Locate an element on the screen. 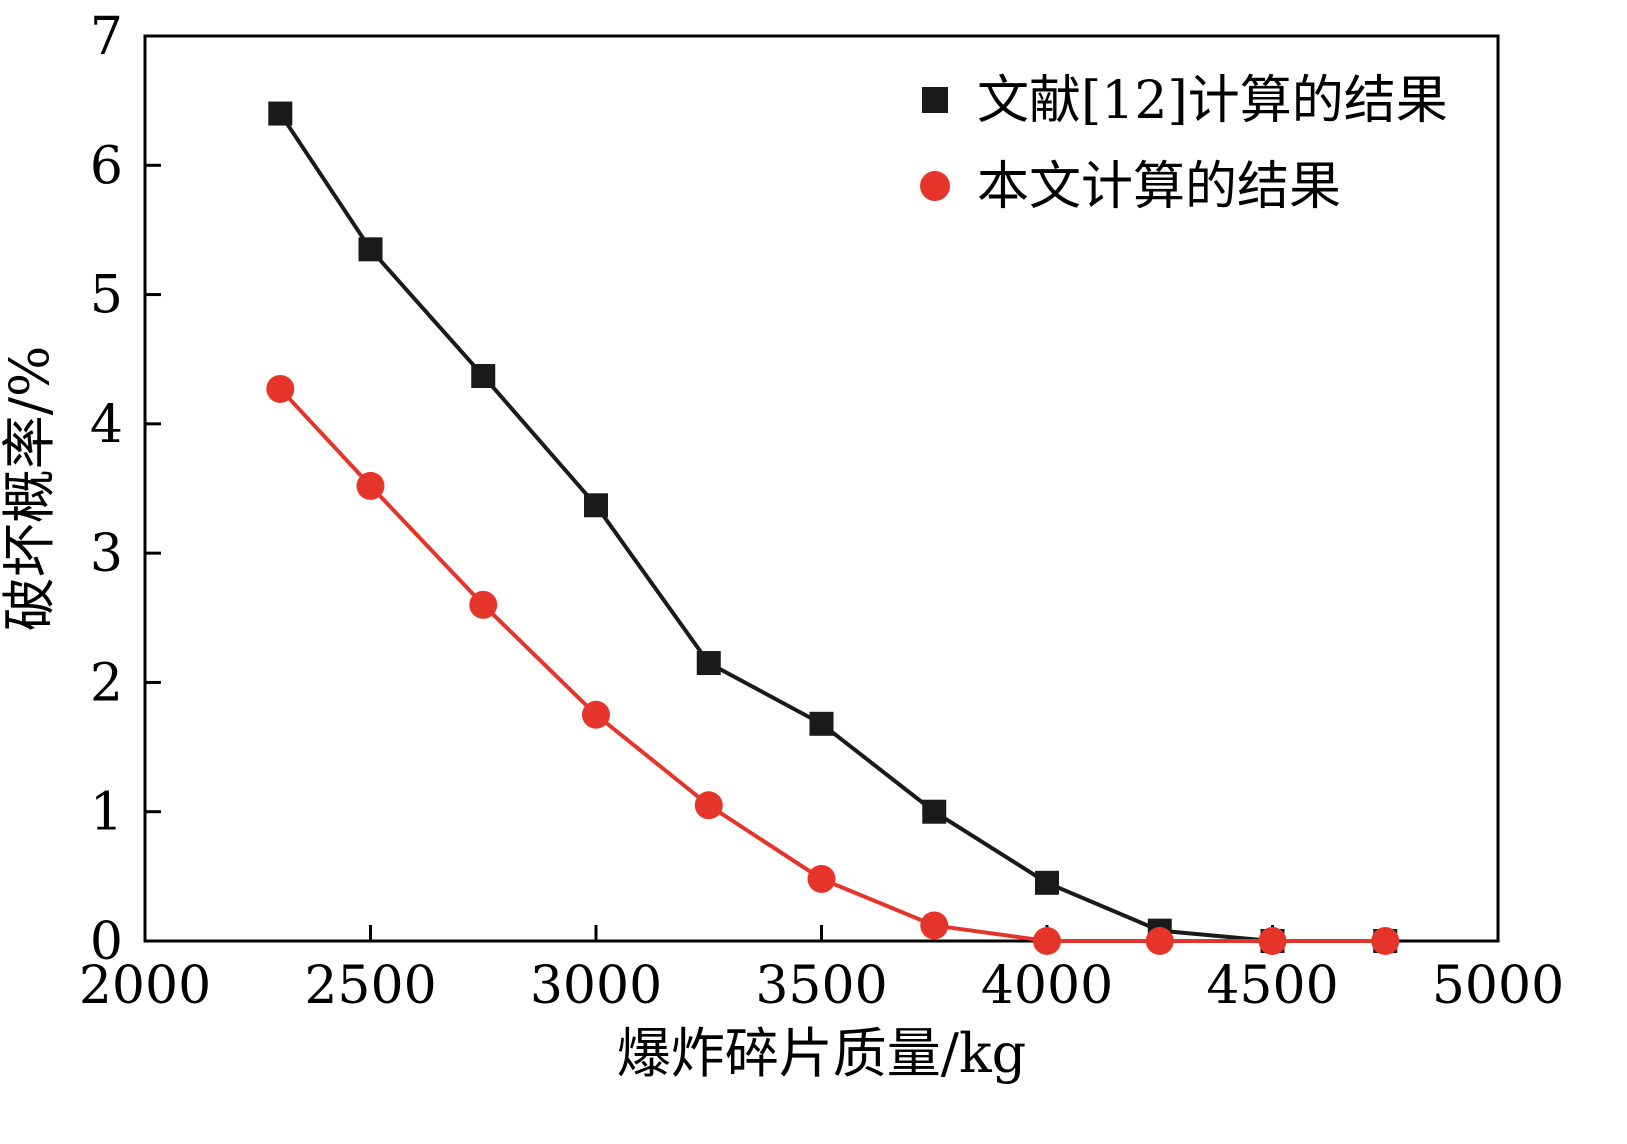 This screenshot has width=1627, height=1144. y-tick-label: 0 is located at coordinates (106, 942).